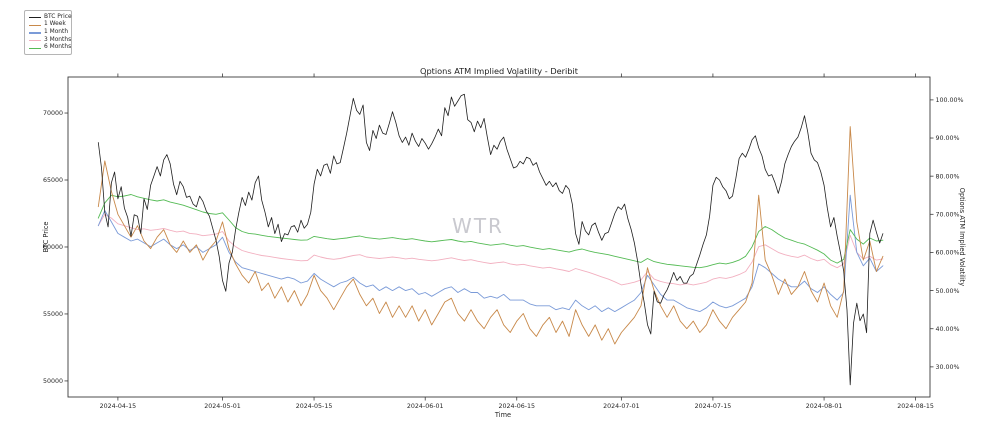  I want to click on legend-item-6-months: 6 Months, so click(50, 48).